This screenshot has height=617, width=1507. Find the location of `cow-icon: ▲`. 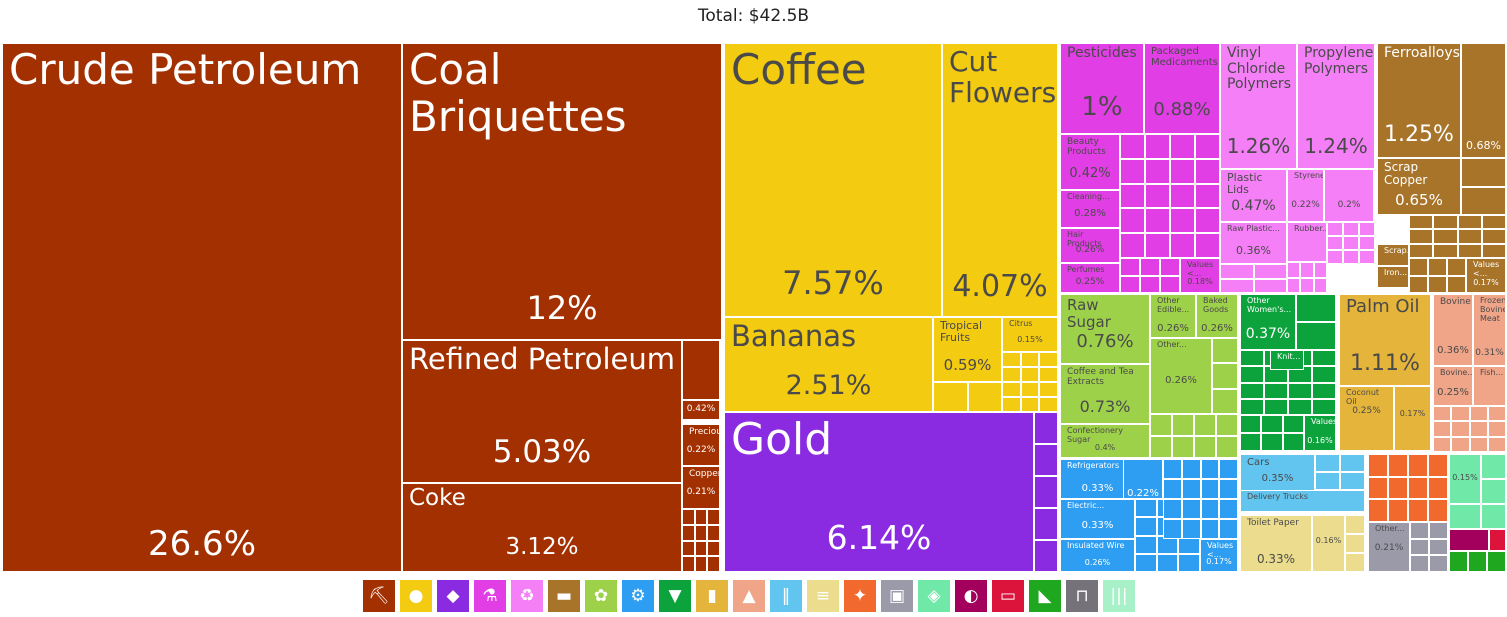

cow-icon: ▲ is located at coordinates (749, 596).